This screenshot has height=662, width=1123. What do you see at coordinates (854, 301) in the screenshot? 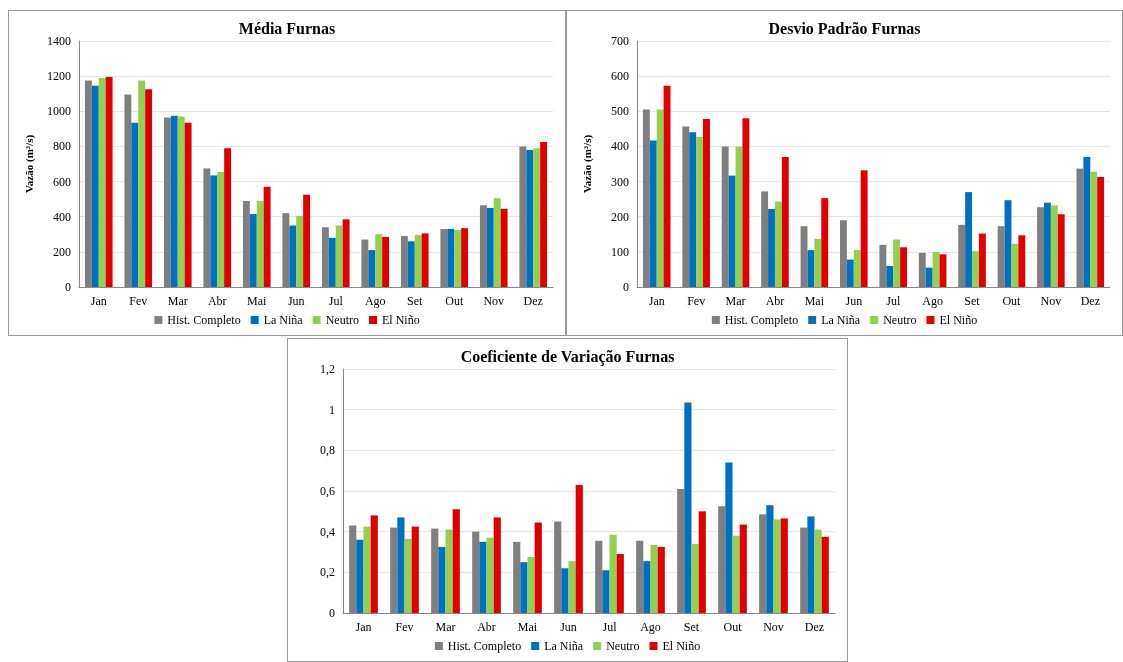
I see `x-tick-label: Jun` at bounding box center [854, 301].